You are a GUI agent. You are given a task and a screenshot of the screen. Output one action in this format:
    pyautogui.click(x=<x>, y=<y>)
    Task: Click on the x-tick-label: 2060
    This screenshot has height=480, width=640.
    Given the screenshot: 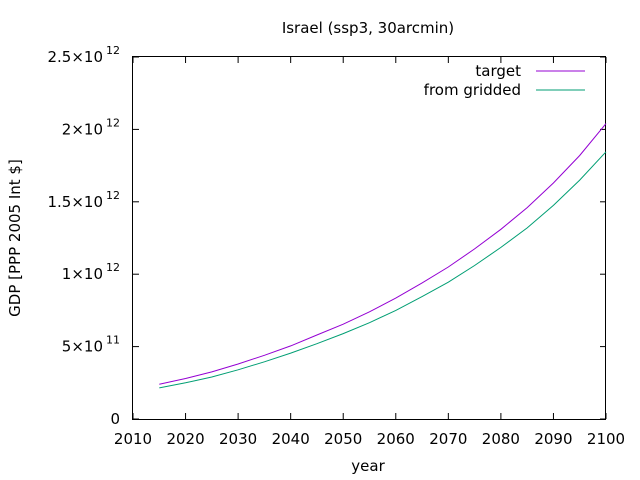 What is the action you would take?
    pyautogui.click(x=396, y=439)
    